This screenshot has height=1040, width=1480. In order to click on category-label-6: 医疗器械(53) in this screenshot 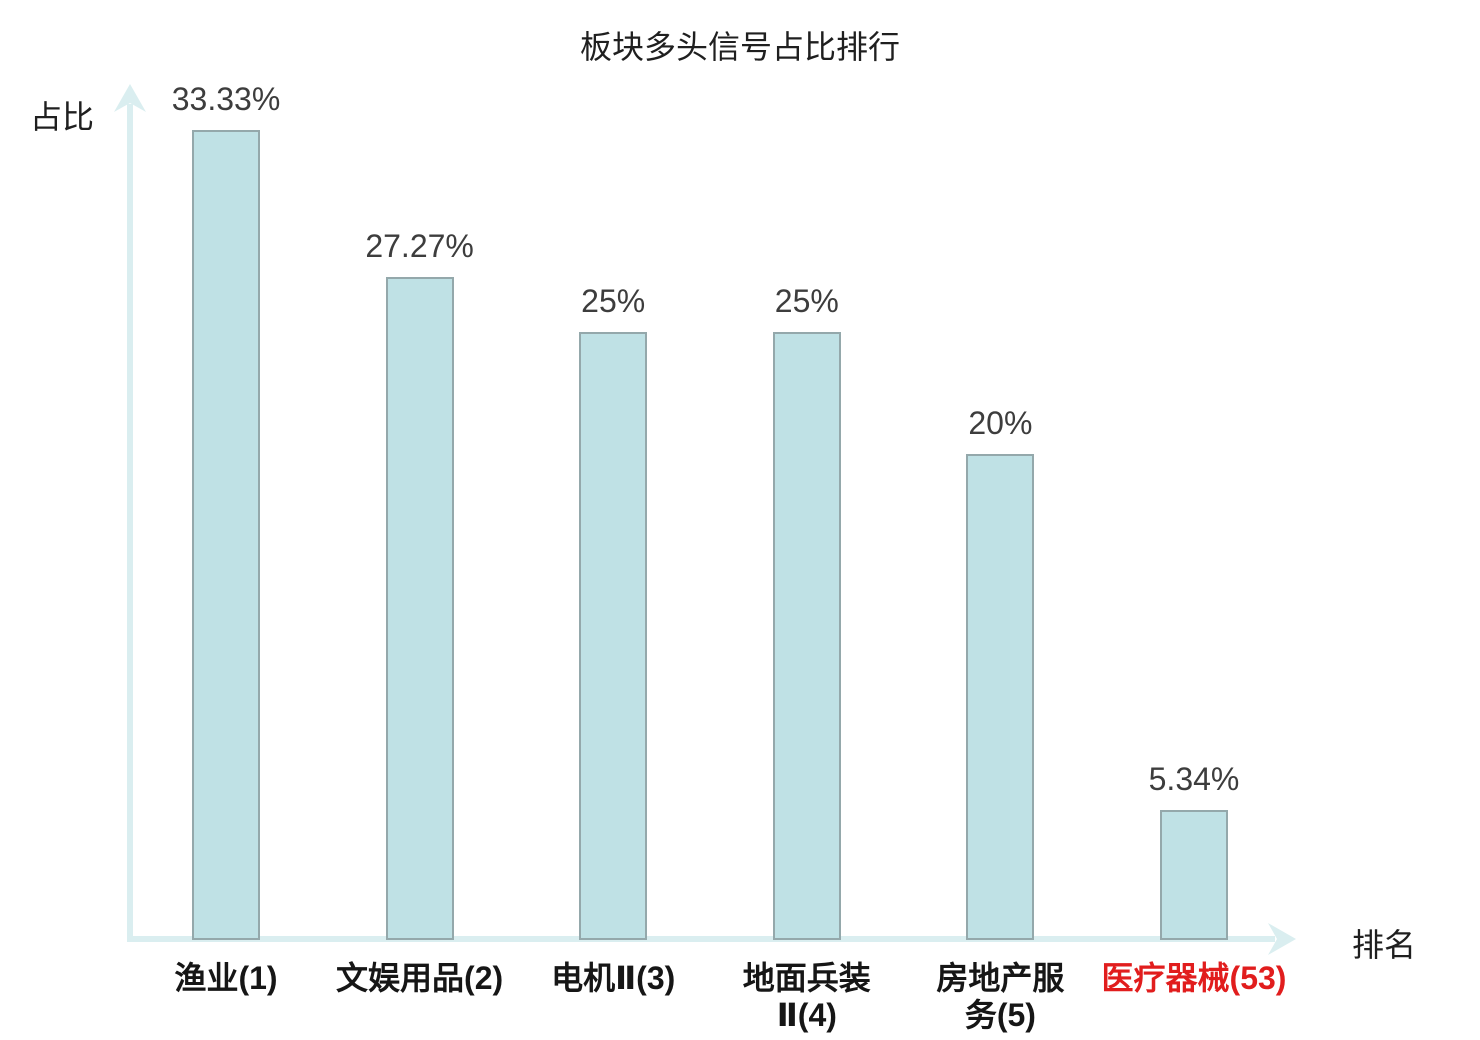, I will do `click(1194, 978)`.